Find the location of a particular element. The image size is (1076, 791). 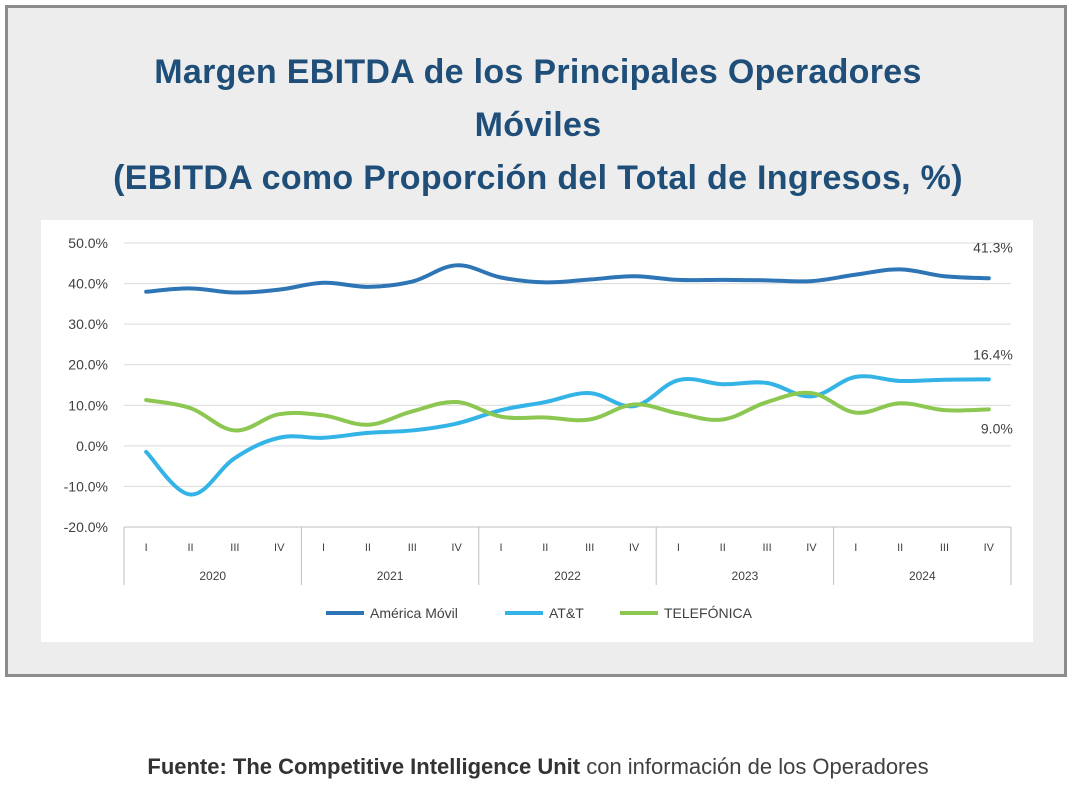

y-tick-label: -20.0% is located at coordinates (86, 527).